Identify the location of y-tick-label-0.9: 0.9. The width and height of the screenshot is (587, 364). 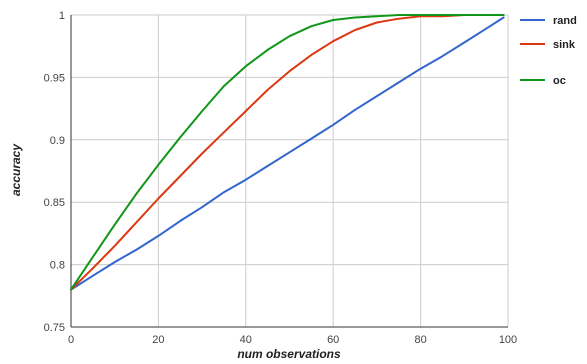
(57, 141).